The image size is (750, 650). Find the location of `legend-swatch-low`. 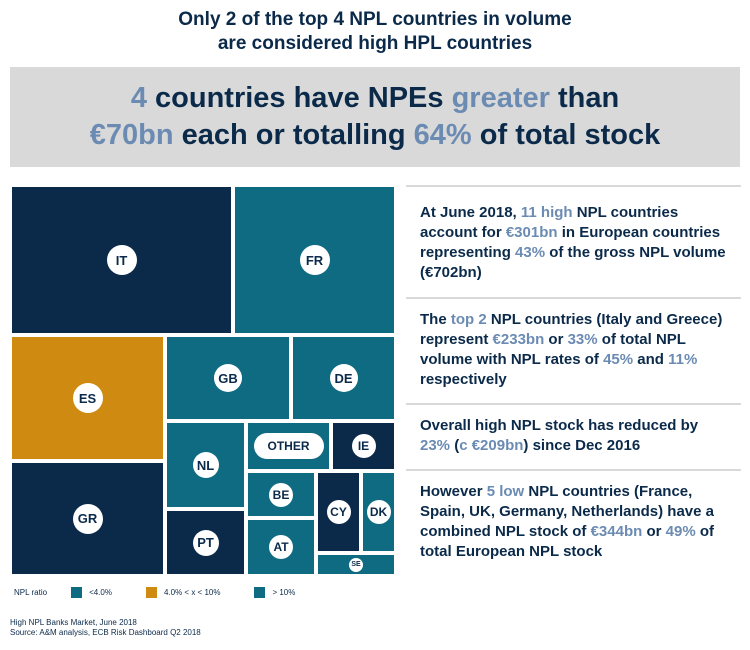

legend-swatch-low is located at coordinates (77, 592).